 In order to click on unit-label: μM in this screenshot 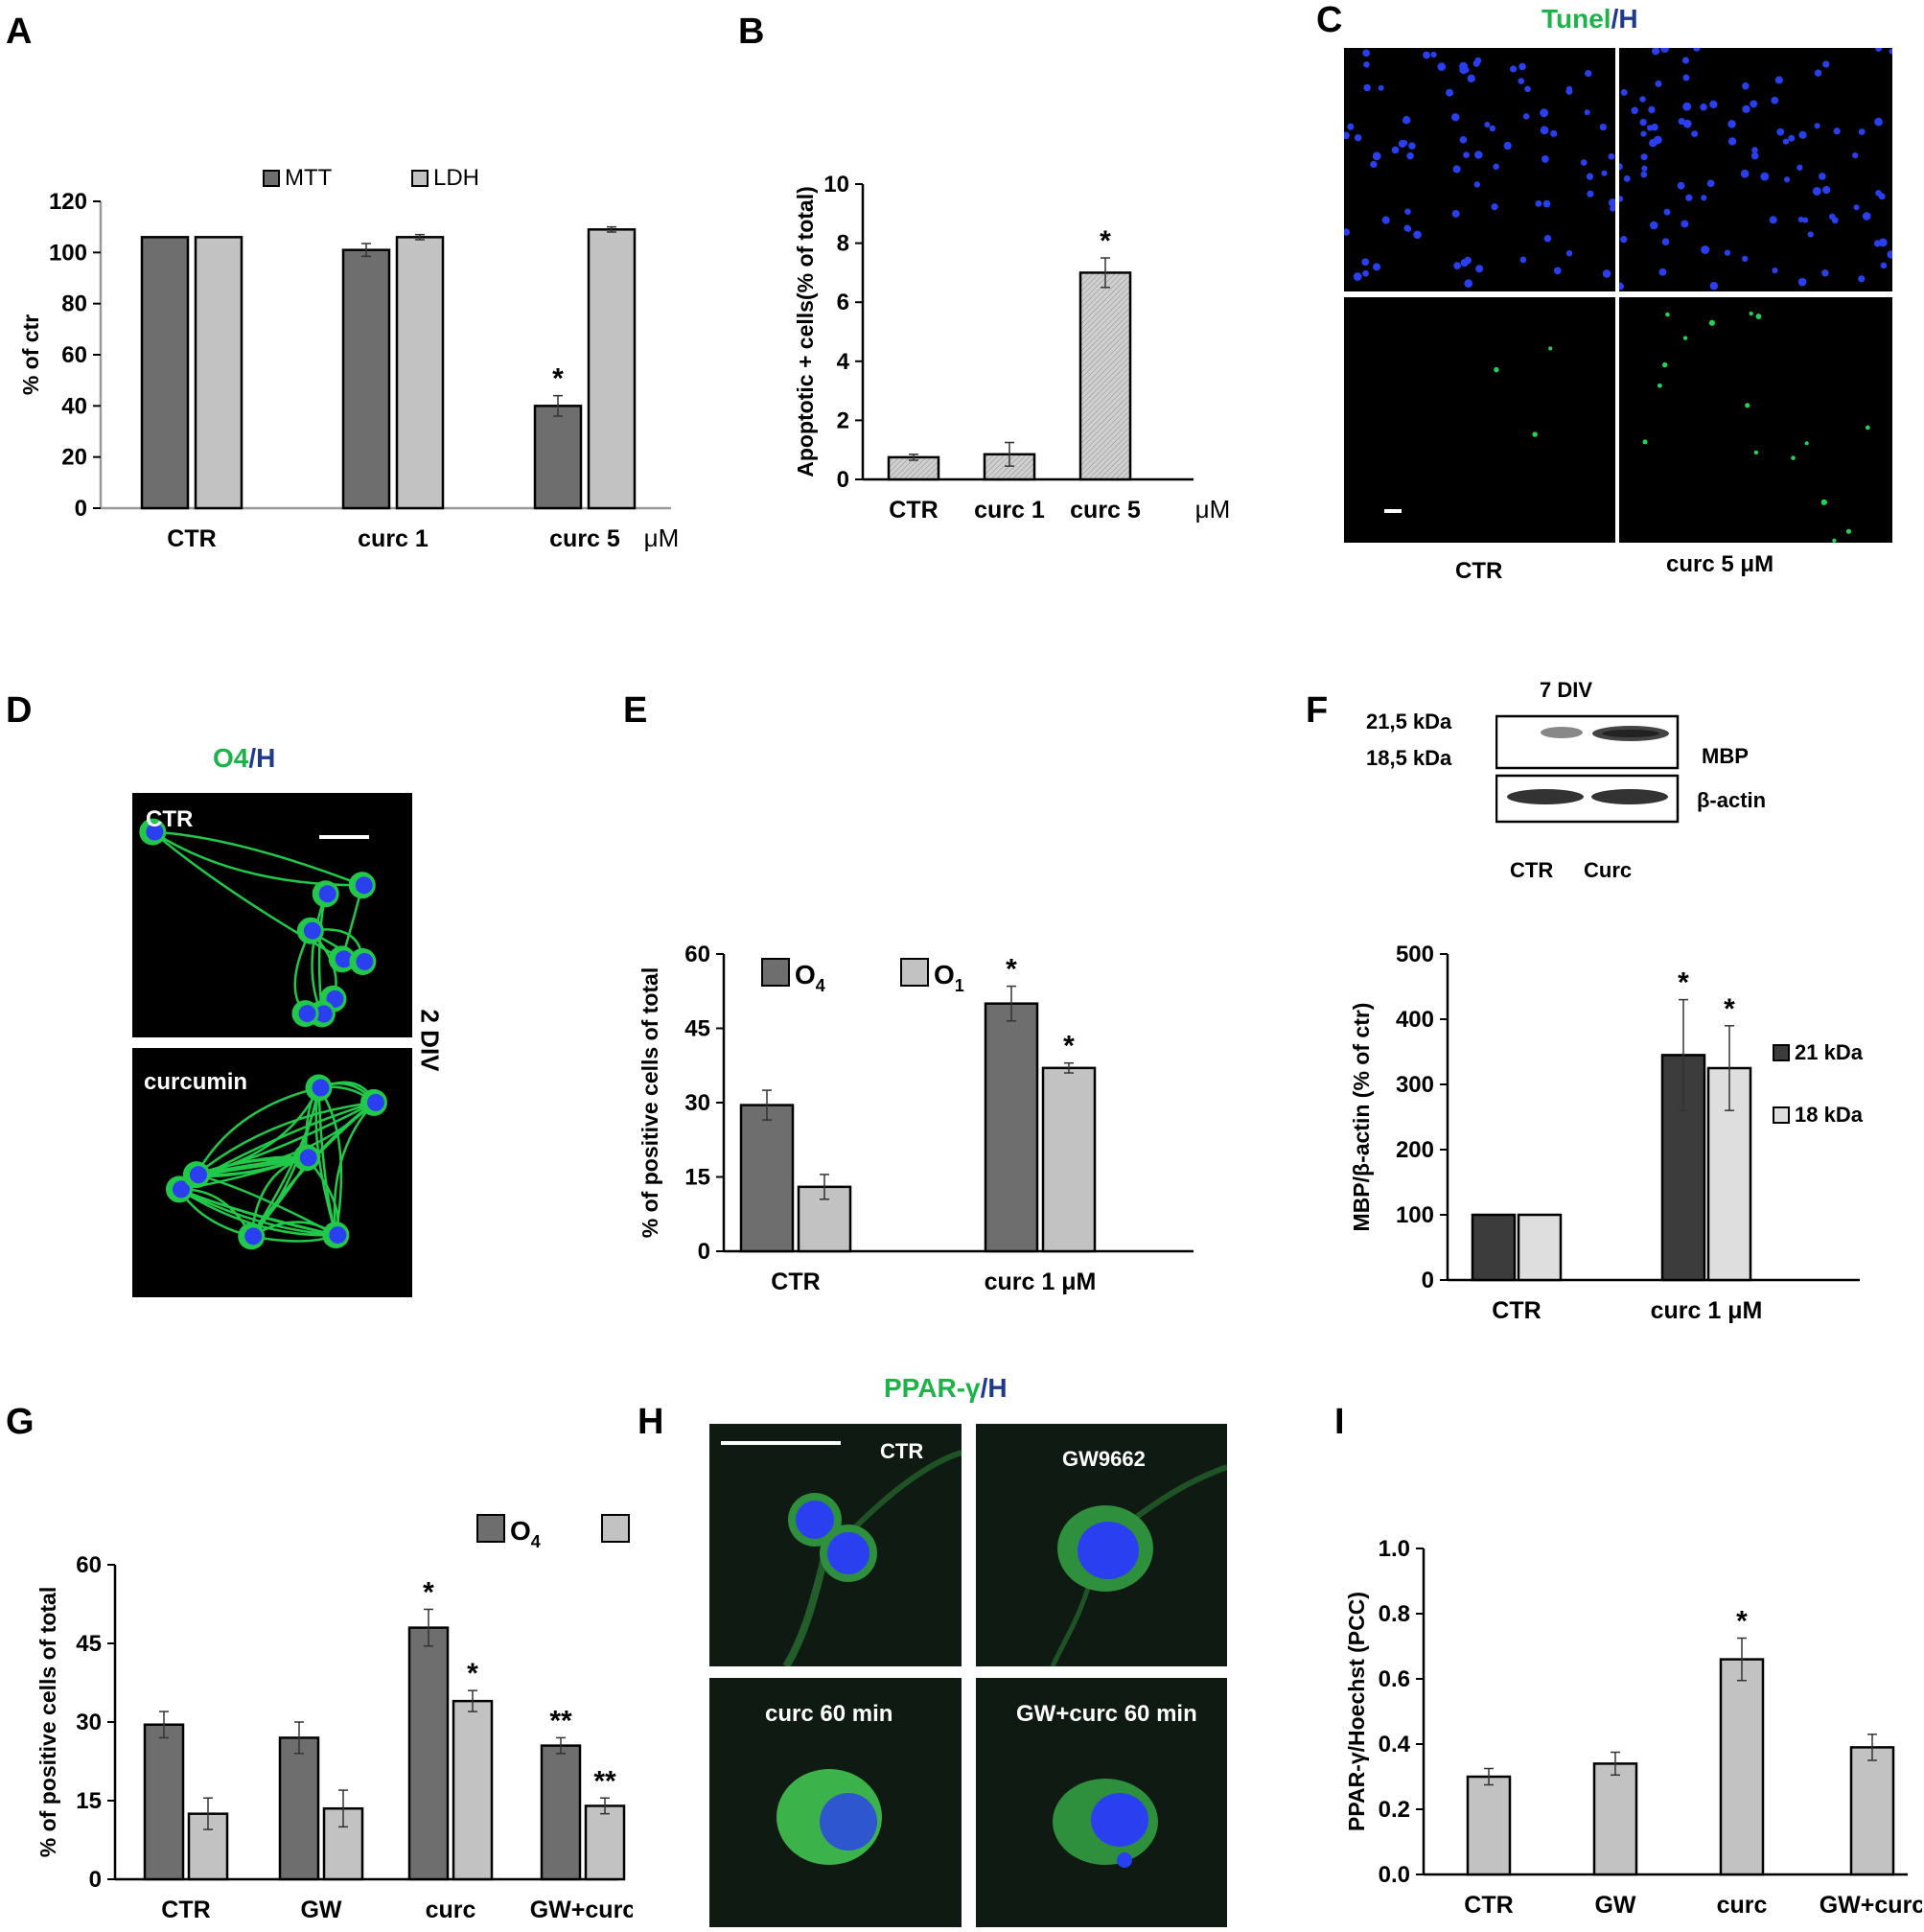, I will do `click(662, 538)`.